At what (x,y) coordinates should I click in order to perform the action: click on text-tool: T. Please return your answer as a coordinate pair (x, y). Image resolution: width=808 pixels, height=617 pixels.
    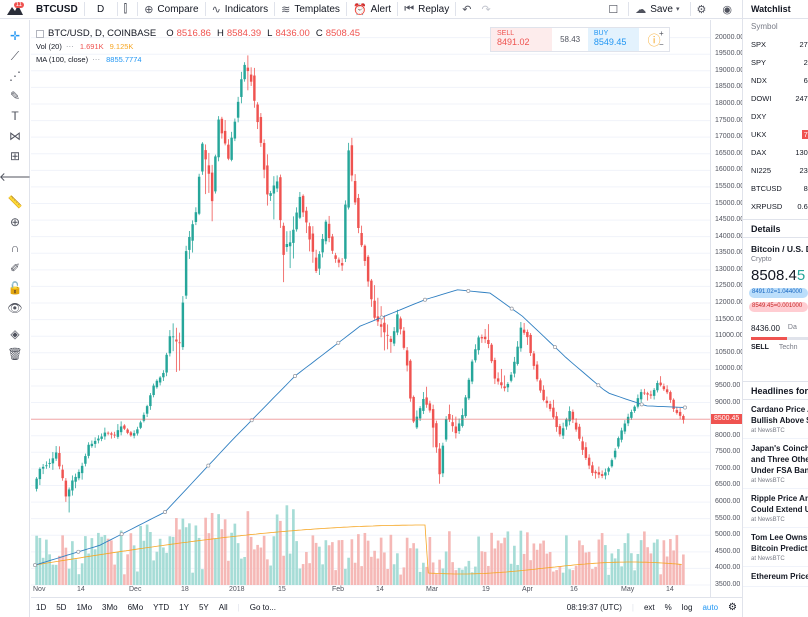
    Looking at the image, I should click on (15, 116).